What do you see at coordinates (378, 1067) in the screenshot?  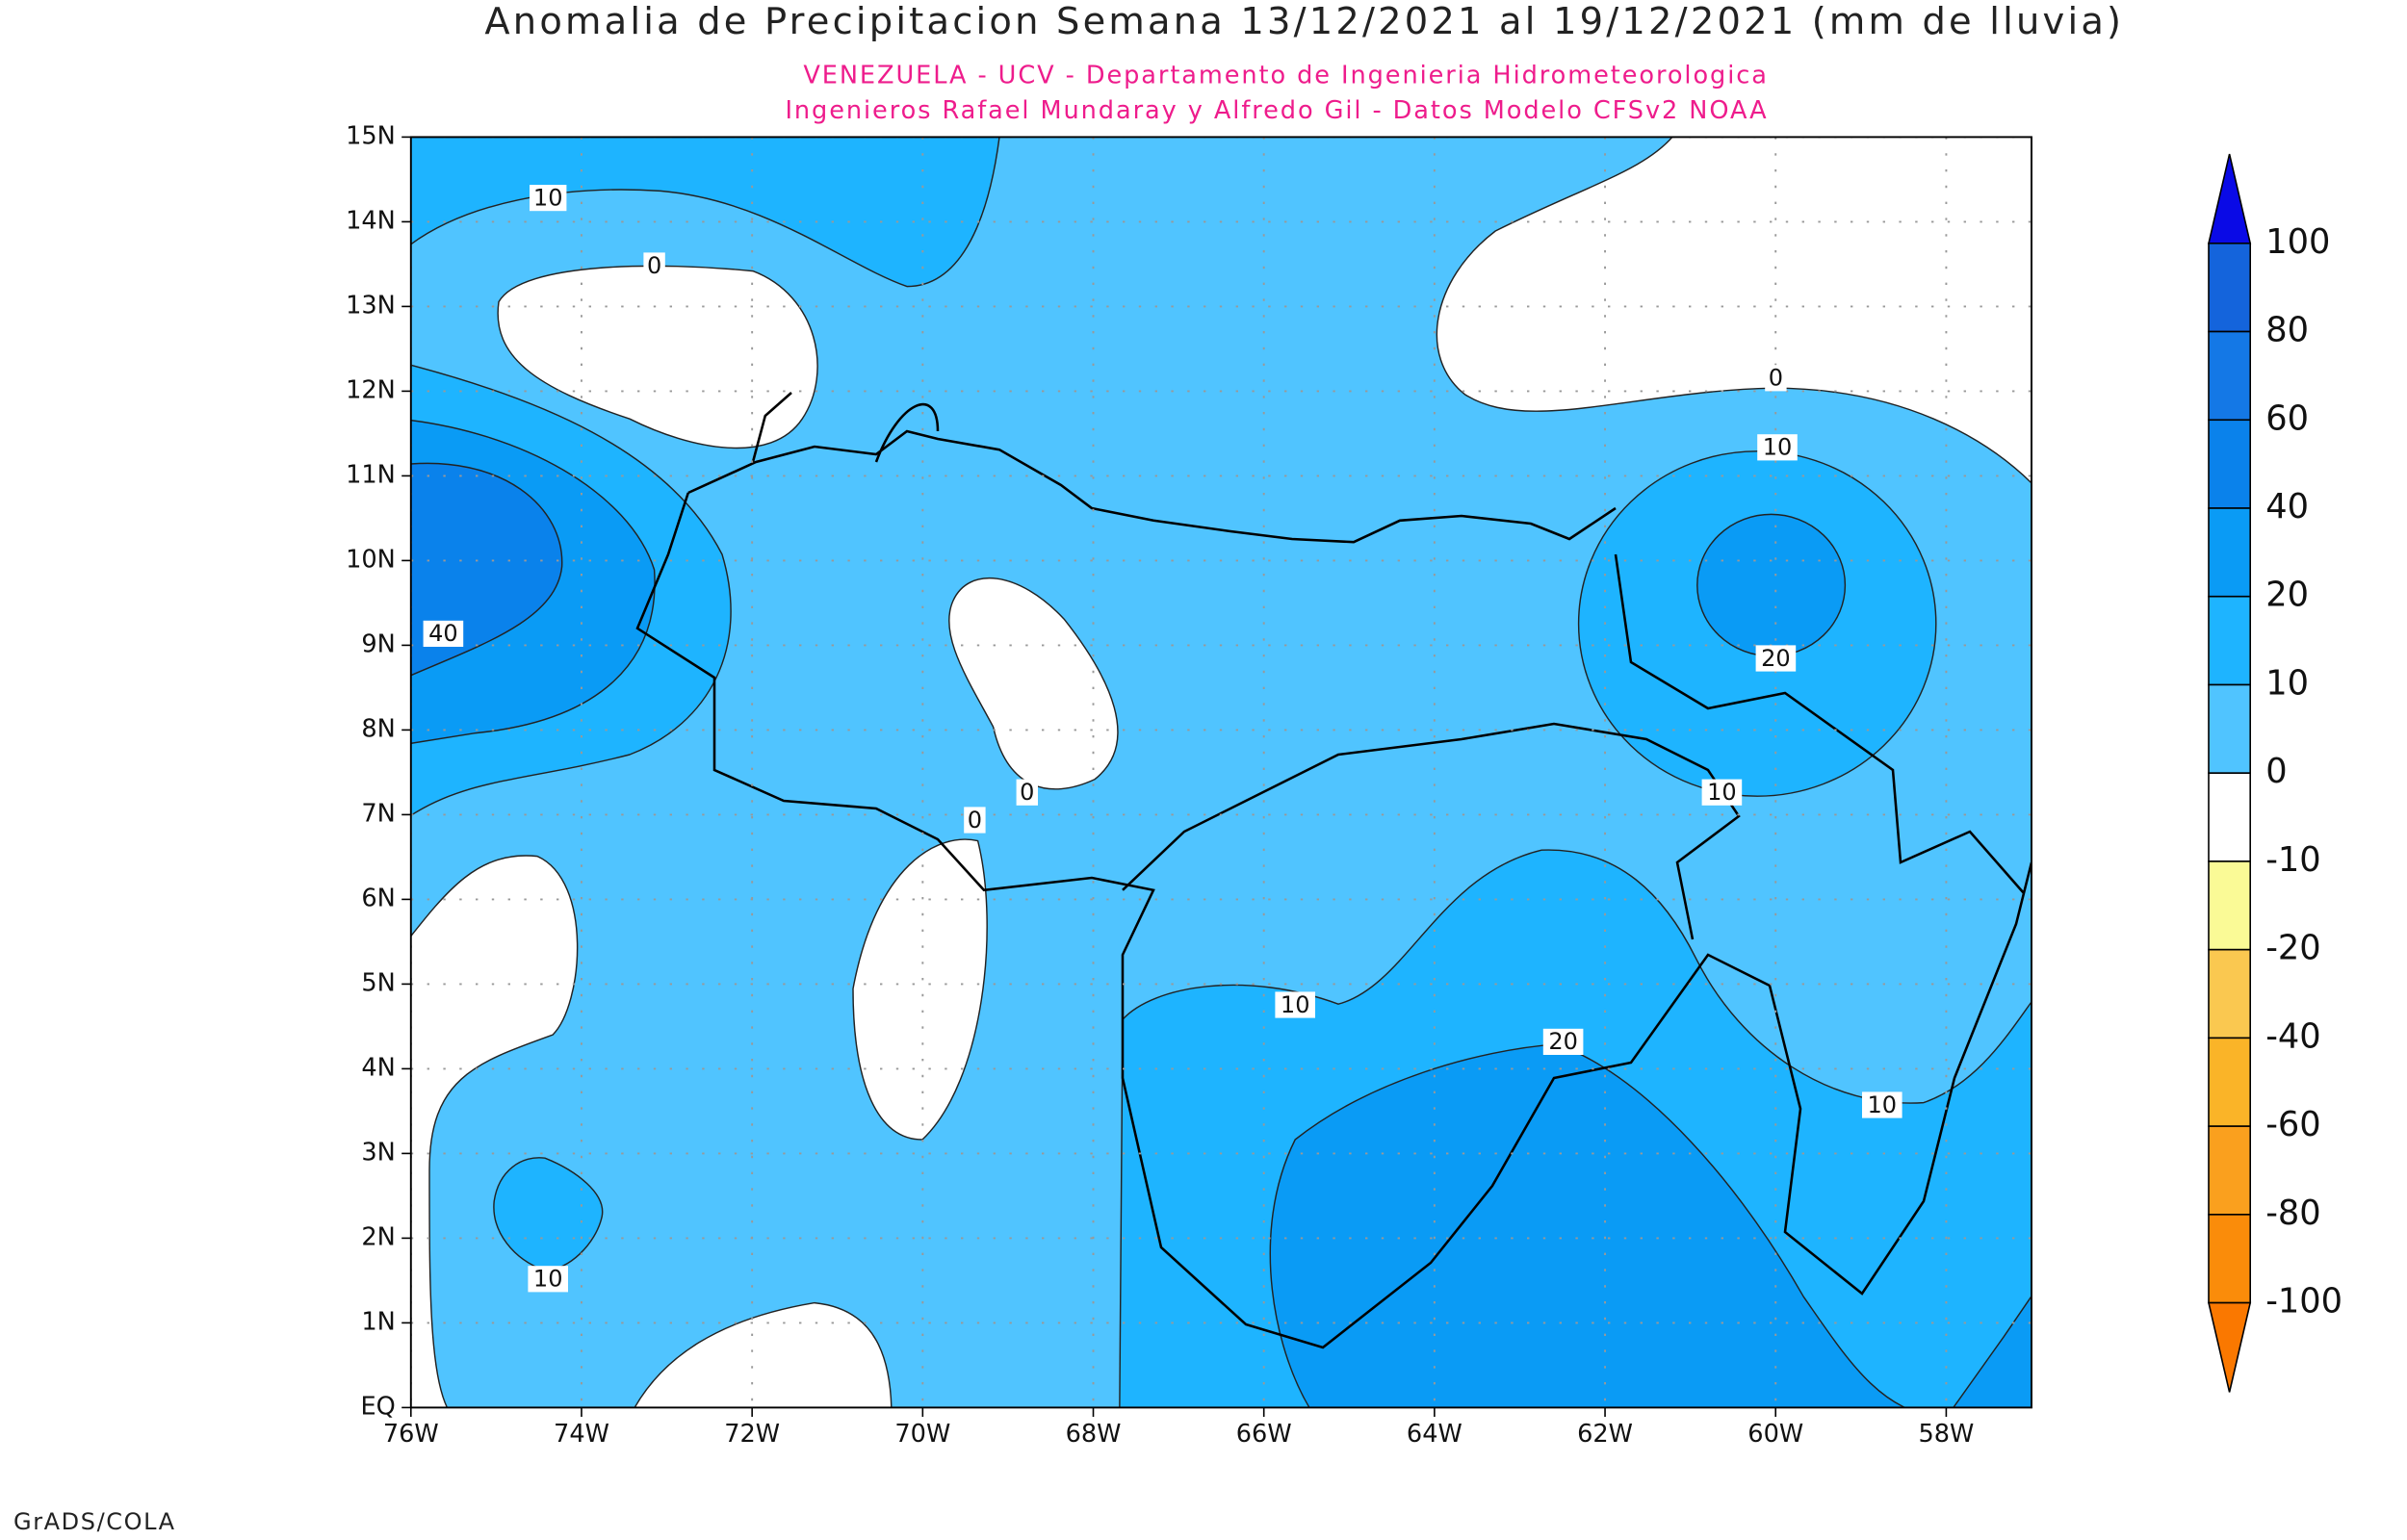 I see `y-tick-label: 4N` at bounding box center [378, 1067].